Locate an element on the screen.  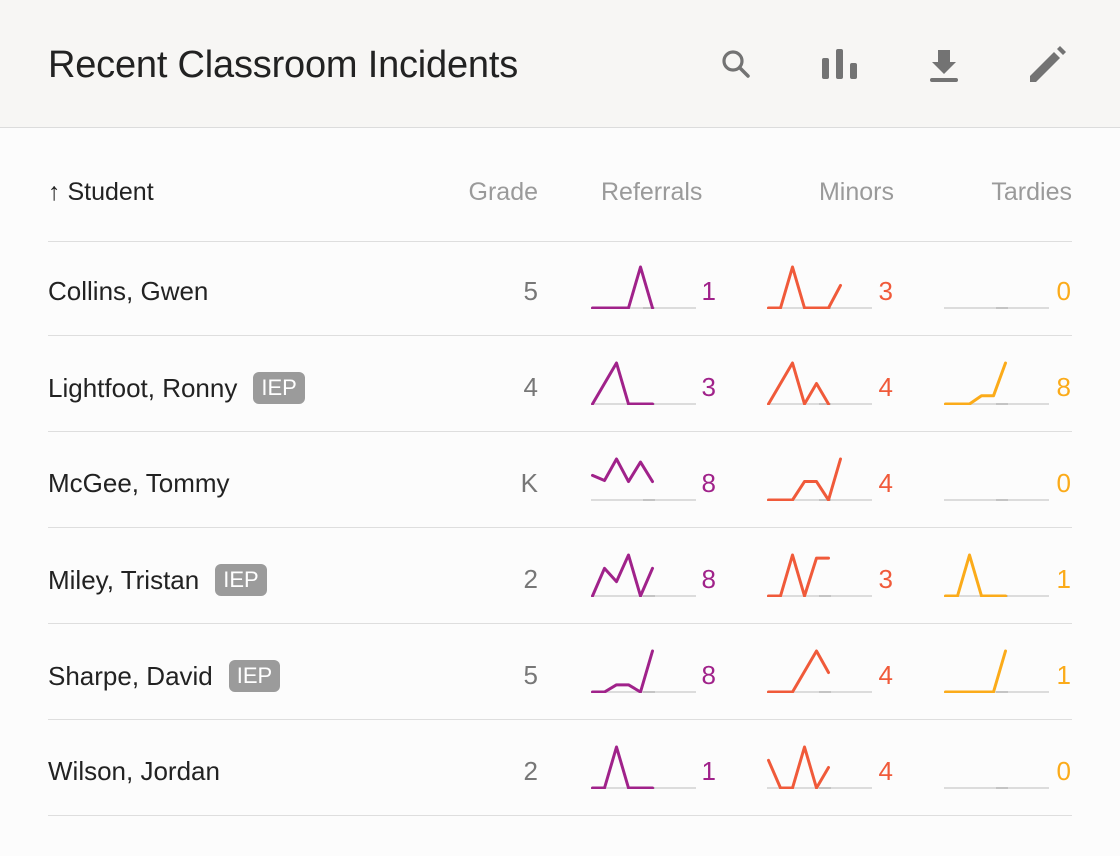
column-header-grade: Grade is located at coordinates (503, 192).